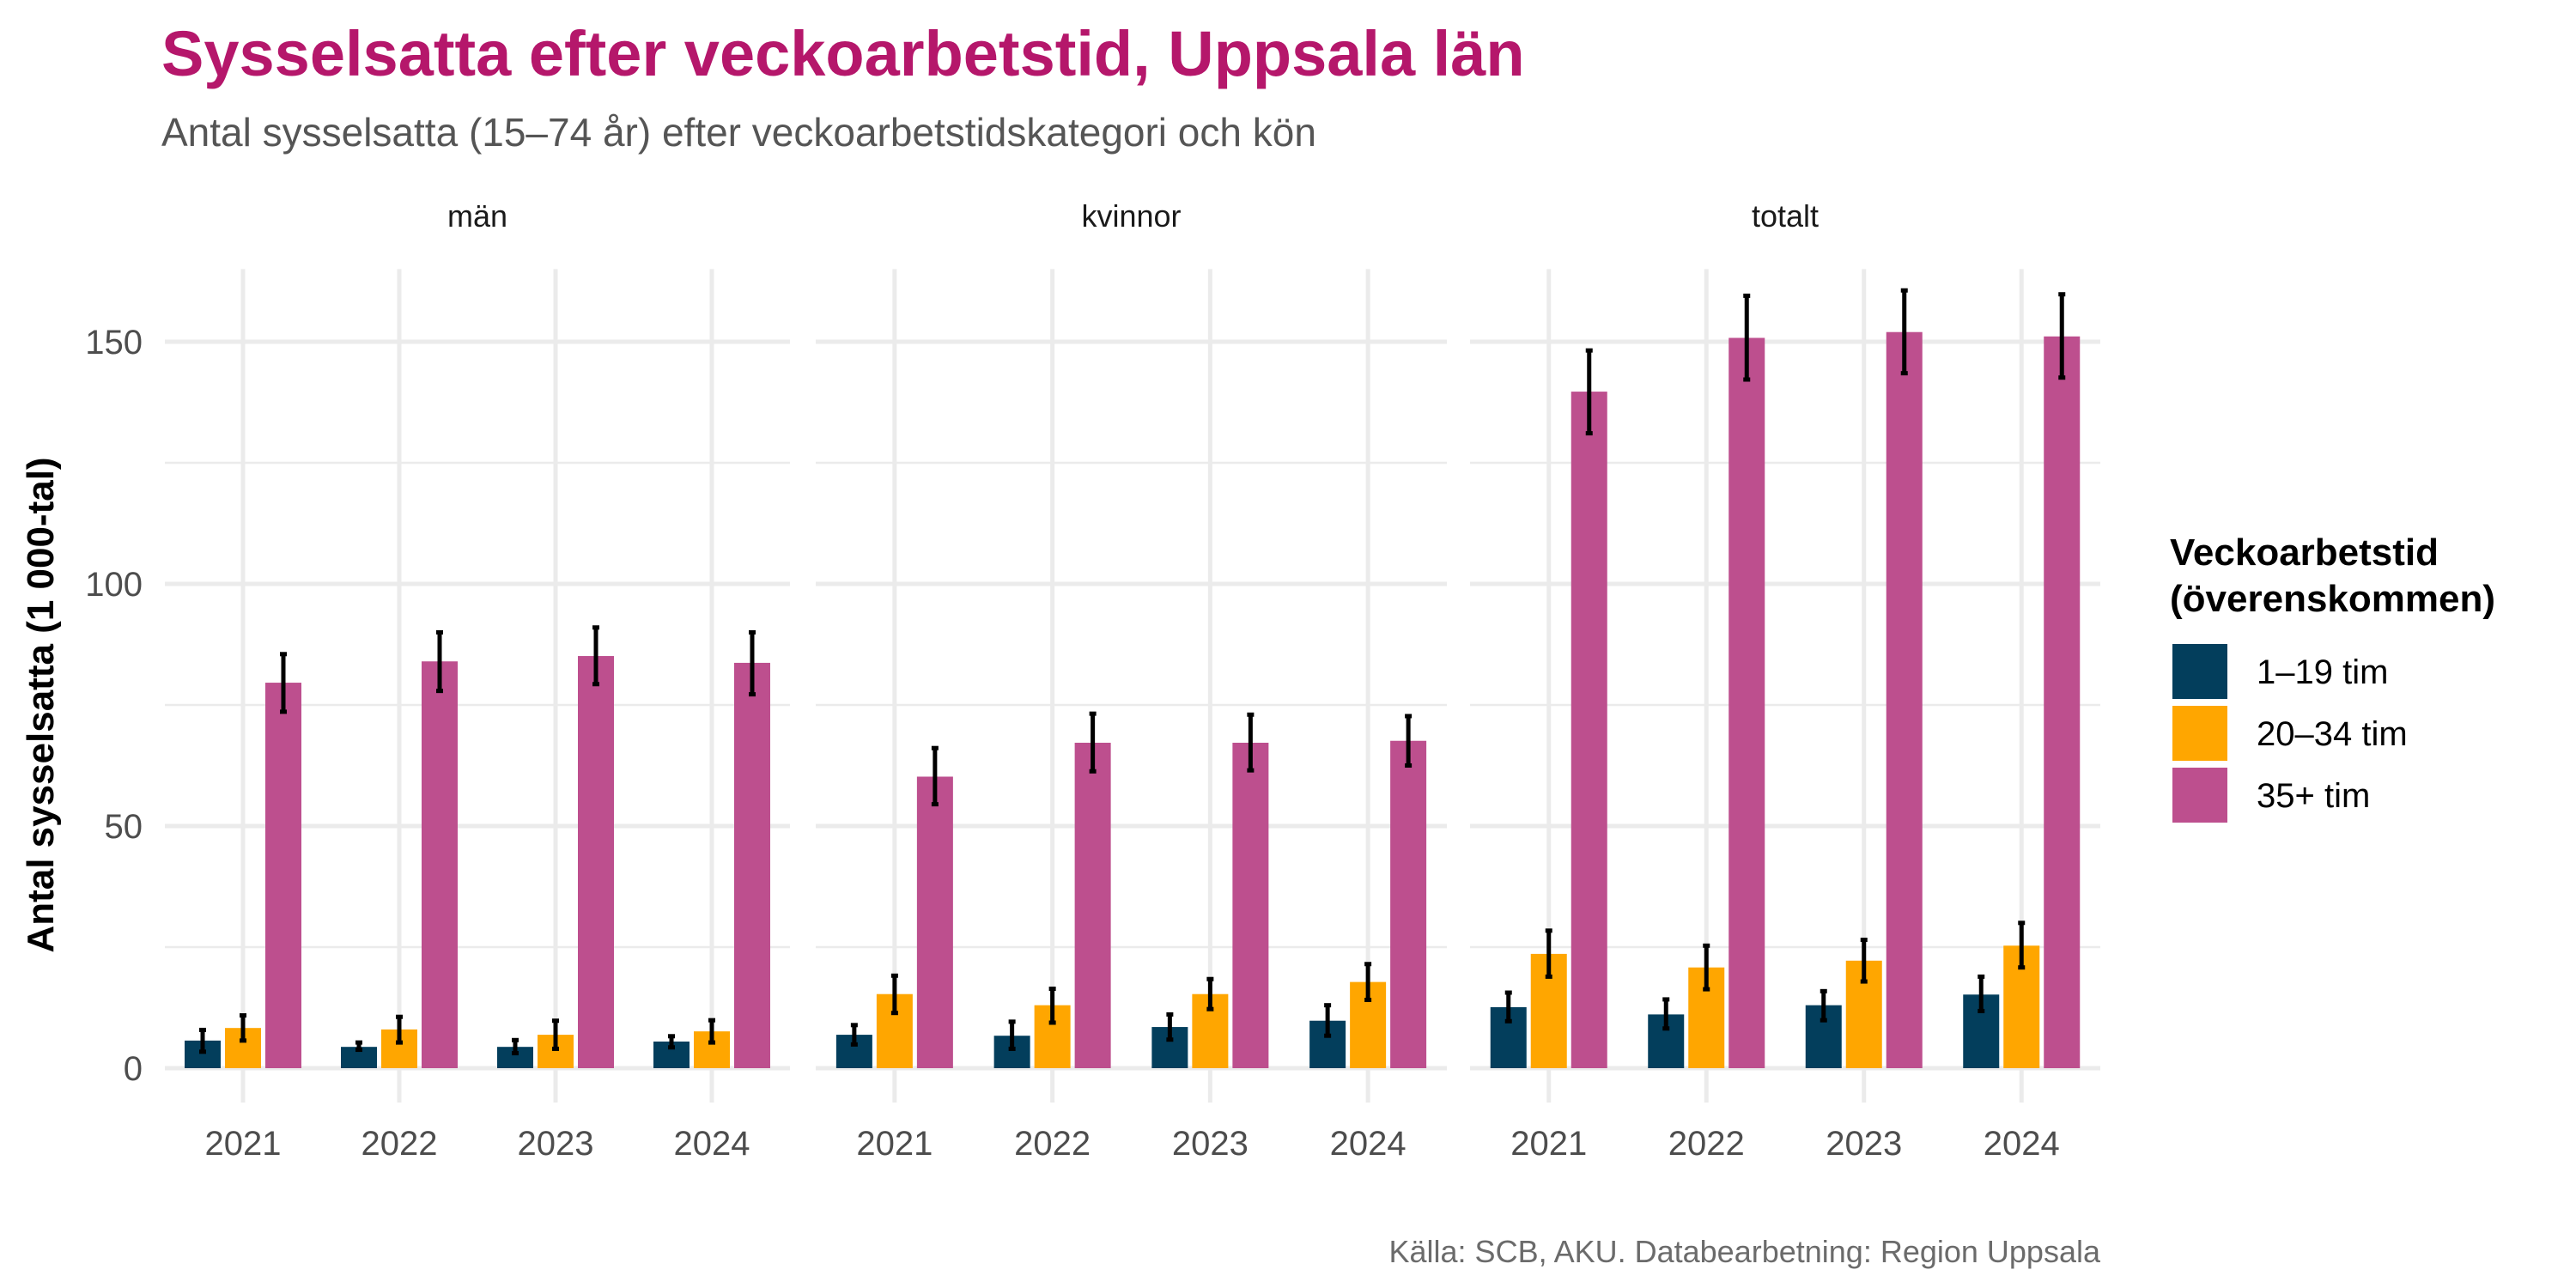 The image size is (2576, 1288). I want to click on facet-label-män: män, so click(477, 216).